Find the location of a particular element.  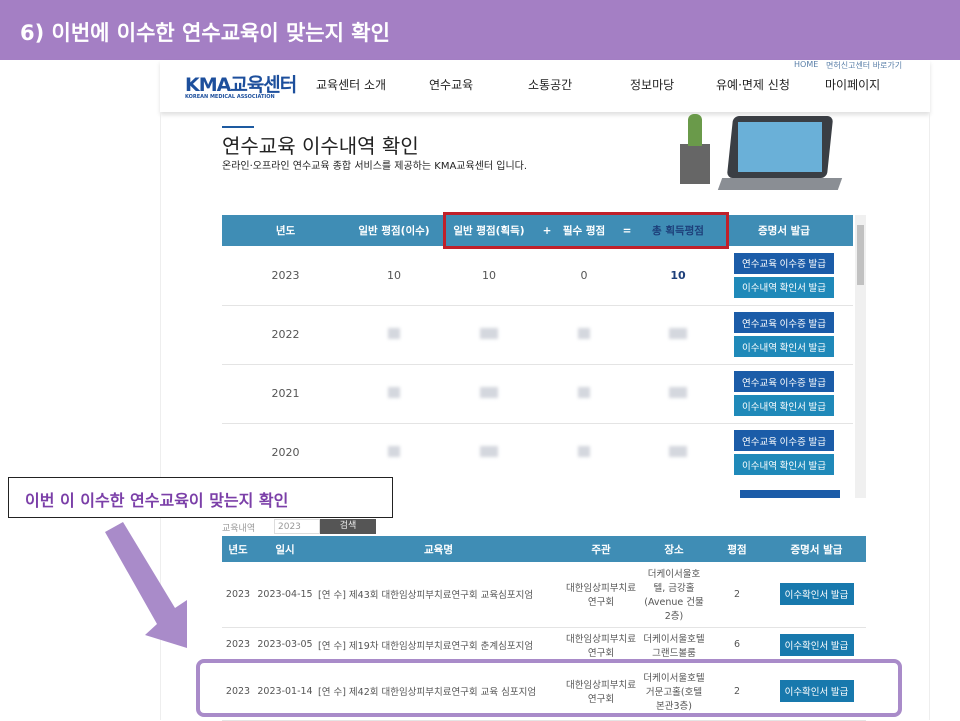

callout-box: 이번 이 이수한 연수교육이 맞는지 확인 is located at coordinates (200, 497).